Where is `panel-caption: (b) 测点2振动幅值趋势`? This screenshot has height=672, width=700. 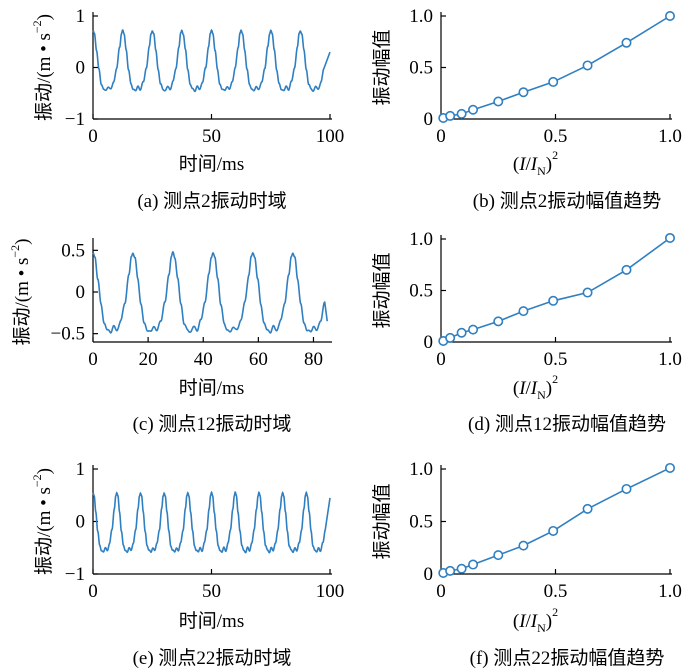 panel-caption: (b) 测点2振动幅值趋势 is located at coordinates (567, 201).